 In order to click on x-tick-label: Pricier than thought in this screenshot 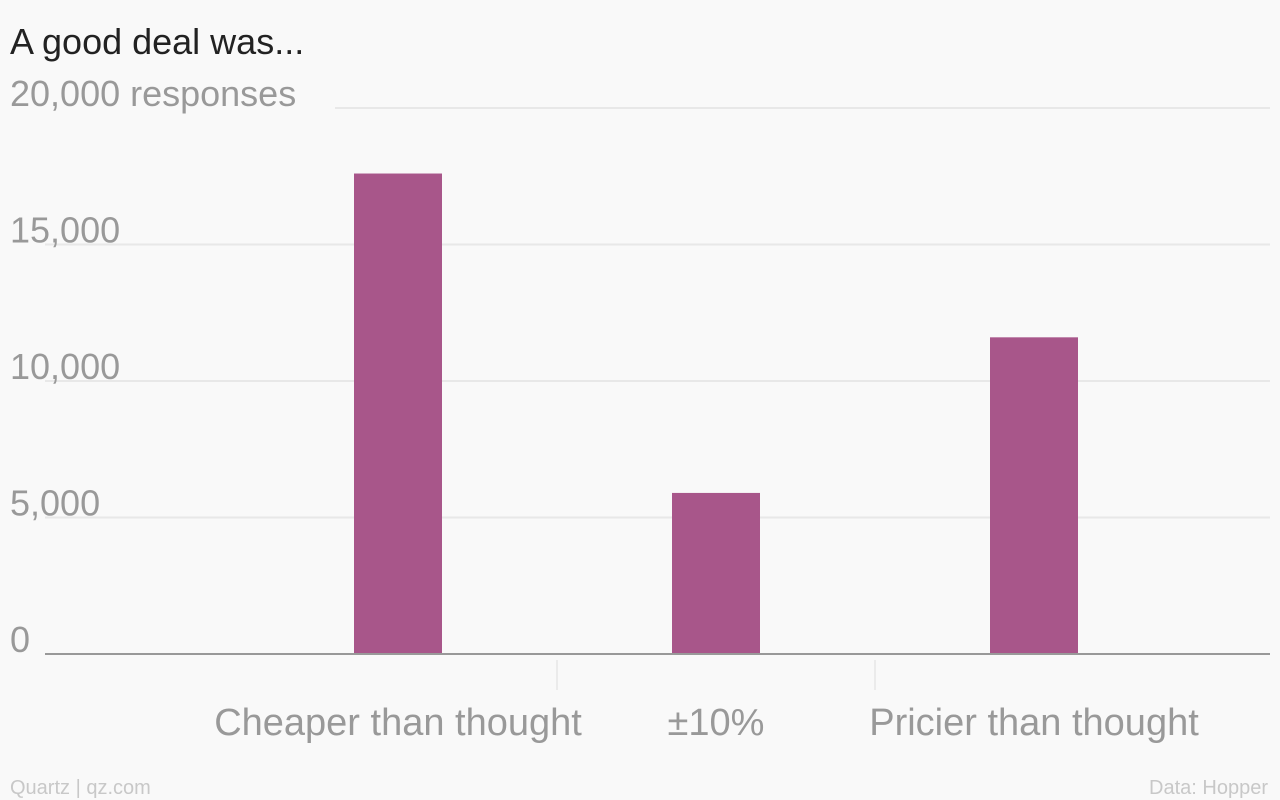, I will do `click(1034, 723)`.